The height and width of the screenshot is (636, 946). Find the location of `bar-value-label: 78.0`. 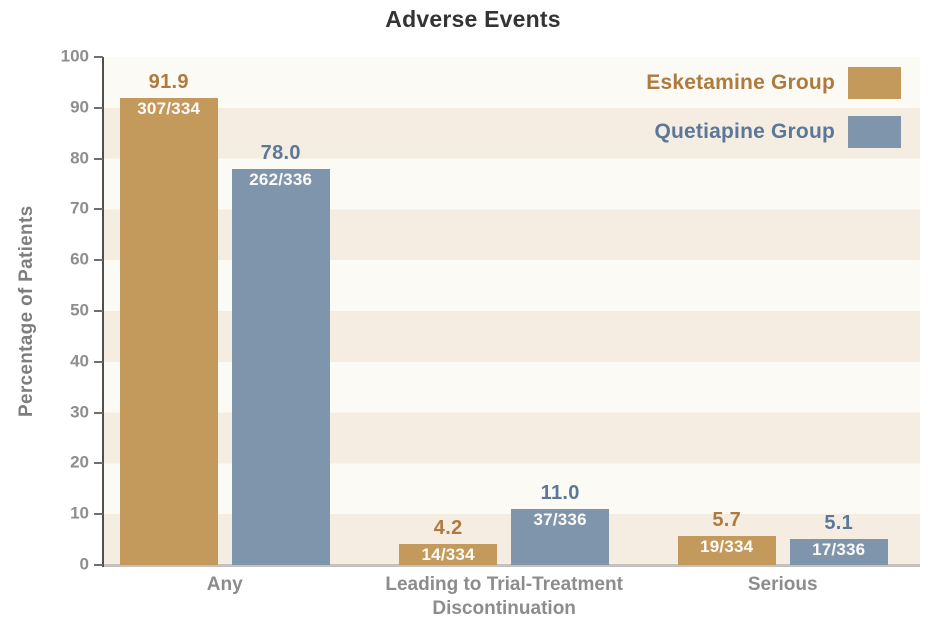

bar-value-label: 78.0 is located at coordinates (280, 152).